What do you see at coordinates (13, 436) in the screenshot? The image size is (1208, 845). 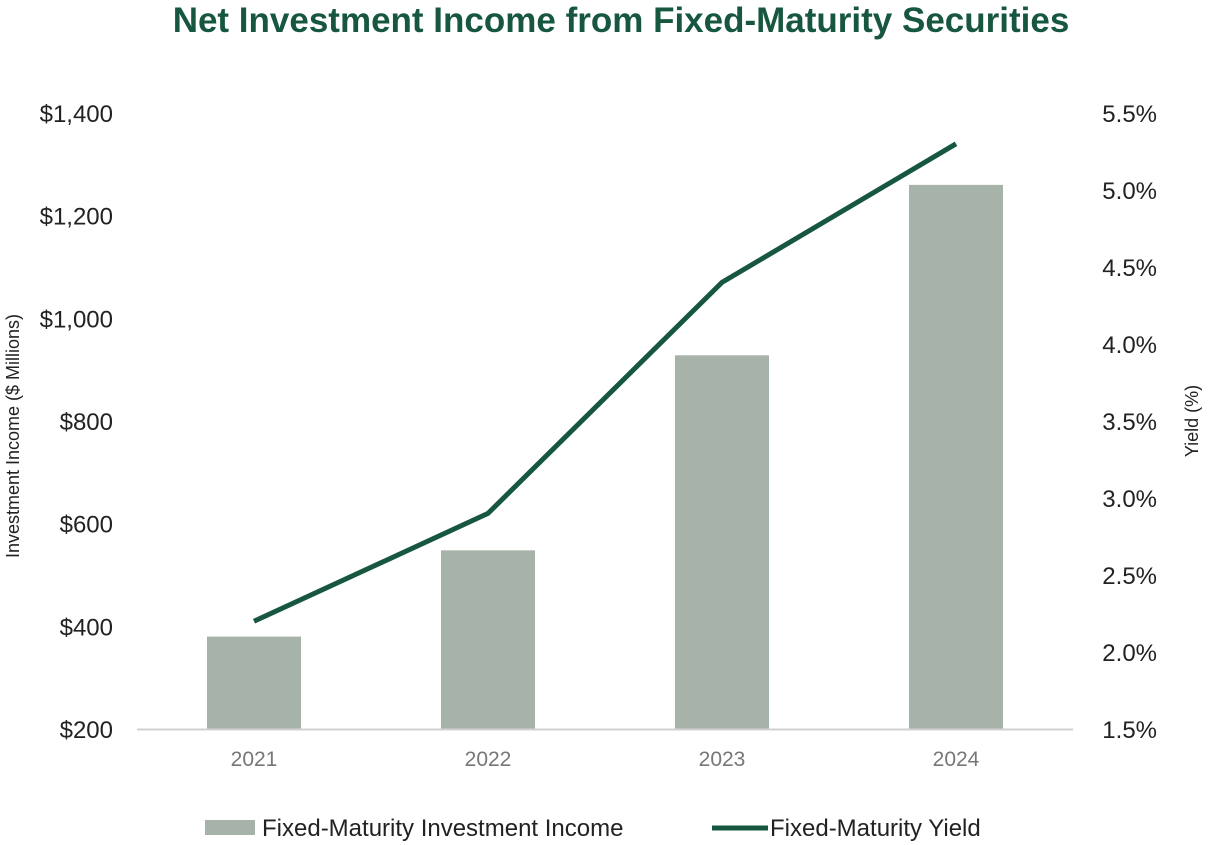 I see `y-axis-left-label: Investment Income ($ Millions)` at bounding box center [13, 436].